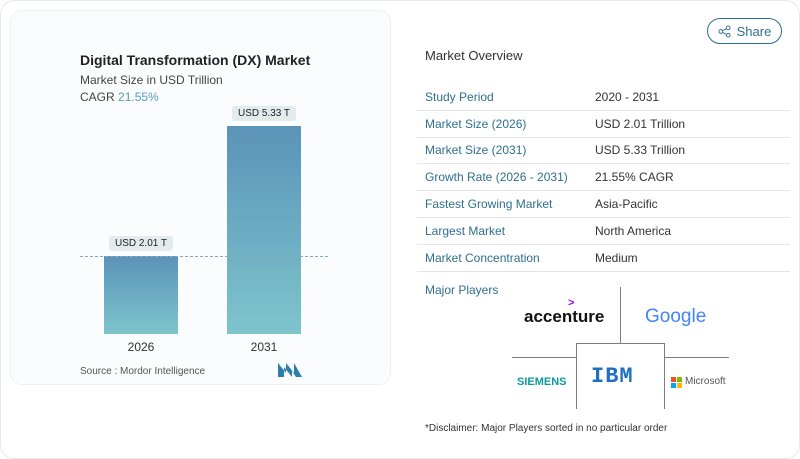 Image resolution: width=800 pixels, height=459 pixels. I want to click on chart-title: Digital Transformation (DX) Market, so click(195, 60).